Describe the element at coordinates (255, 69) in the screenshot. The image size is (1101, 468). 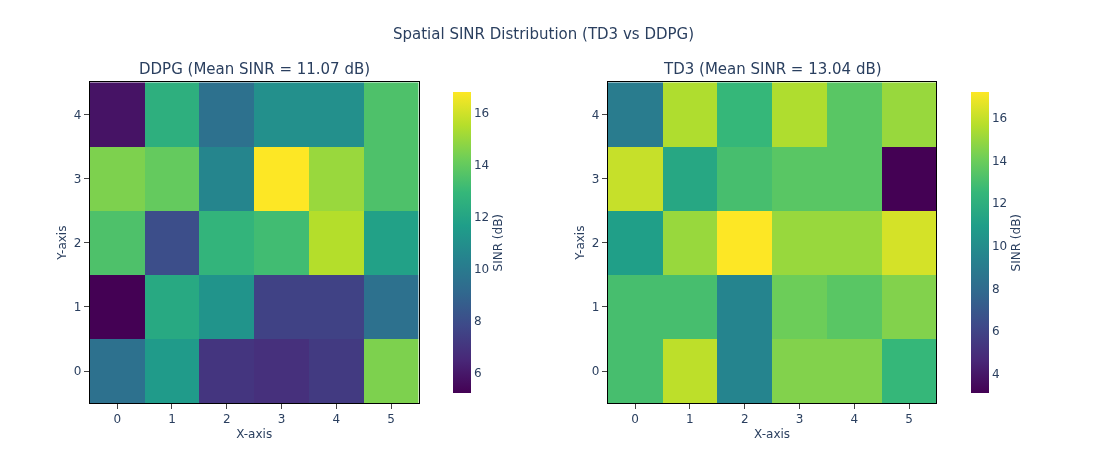
I see `chart-title: DDPG (Mean SINR = 11.07 dB)` at that location.